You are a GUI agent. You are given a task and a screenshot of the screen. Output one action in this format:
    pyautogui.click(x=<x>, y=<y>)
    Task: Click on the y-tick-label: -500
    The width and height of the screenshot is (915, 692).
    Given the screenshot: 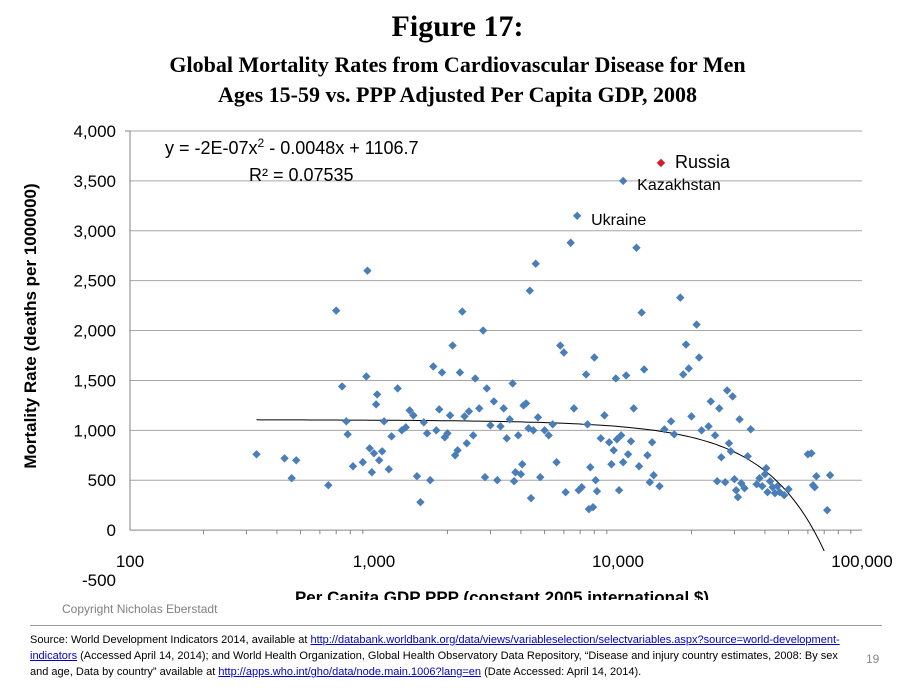 What is the action you would take?
    pyautogui.click(x=99, y=580)
    